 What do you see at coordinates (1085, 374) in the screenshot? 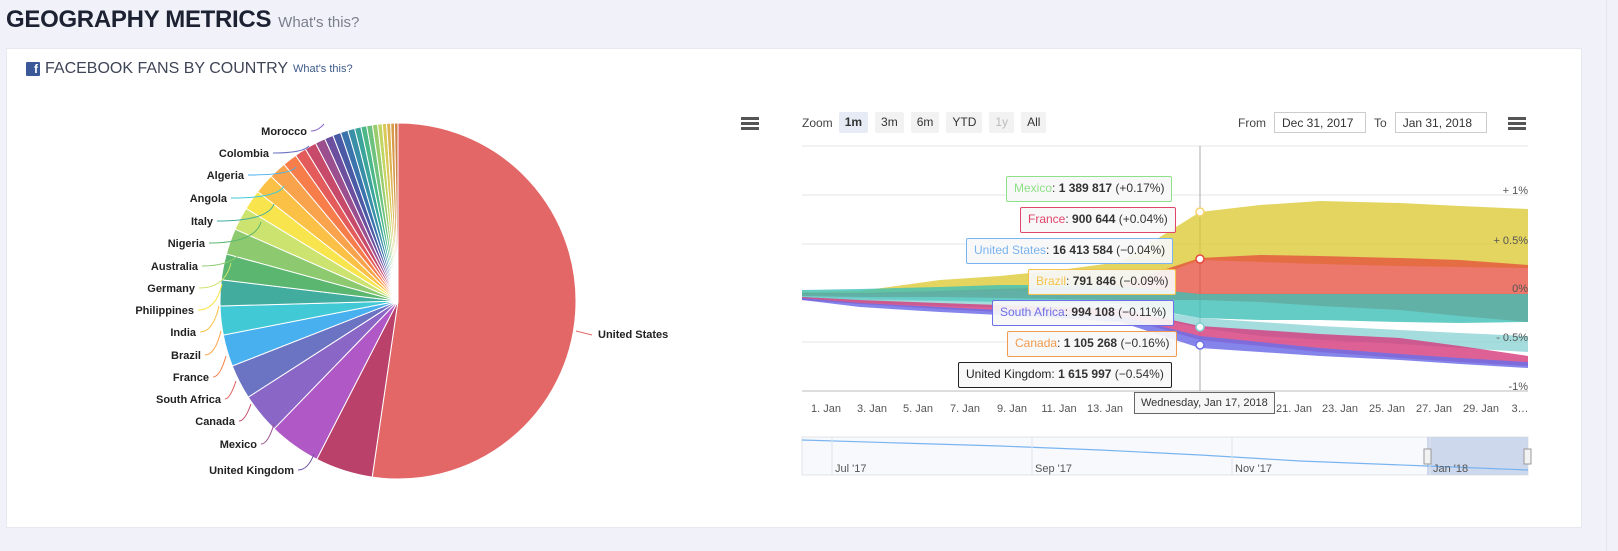
I see `tooltip-value: 1 615 997` at bounding box center [1085, 374].